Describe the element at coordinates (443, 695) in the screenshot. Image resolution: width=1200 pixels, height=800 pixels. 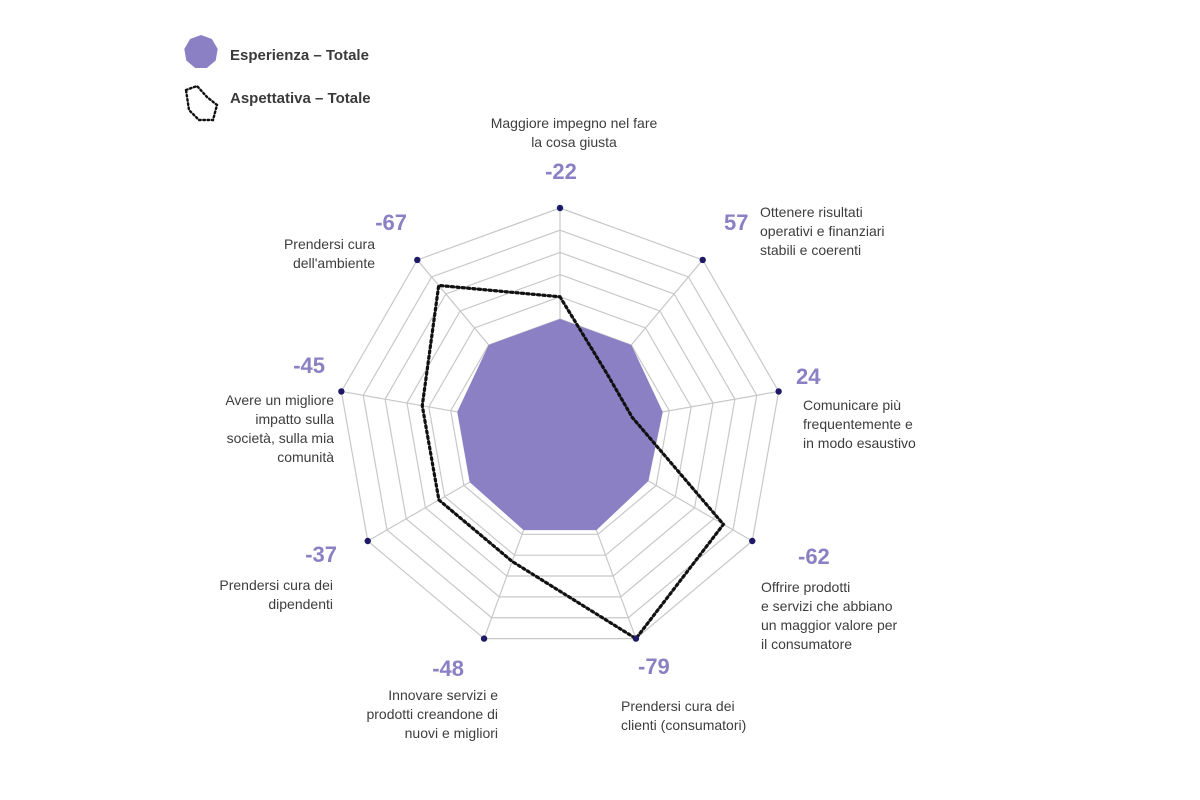
I see `axis-label-line: Innovare servizi e` at that location.